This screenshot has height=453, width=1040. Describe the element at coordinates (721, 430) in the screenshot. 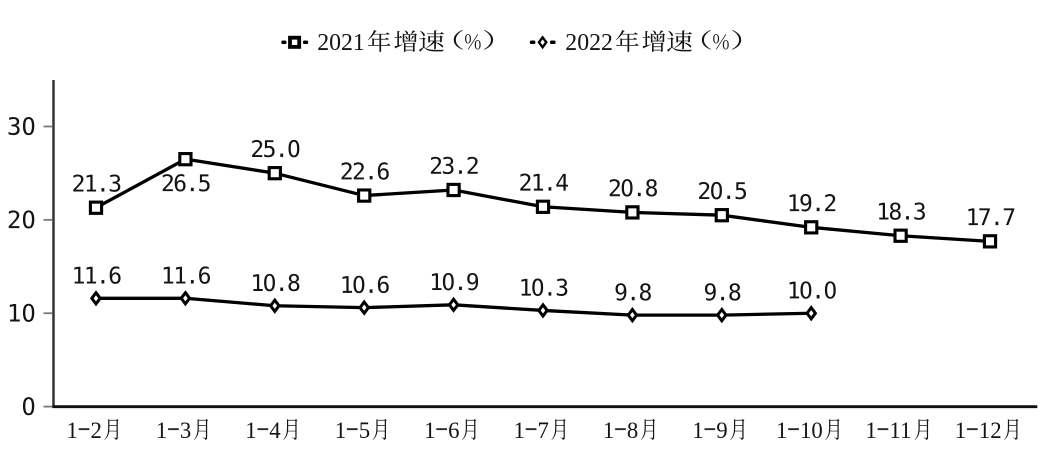

I see `svg-text: 9` at that location.